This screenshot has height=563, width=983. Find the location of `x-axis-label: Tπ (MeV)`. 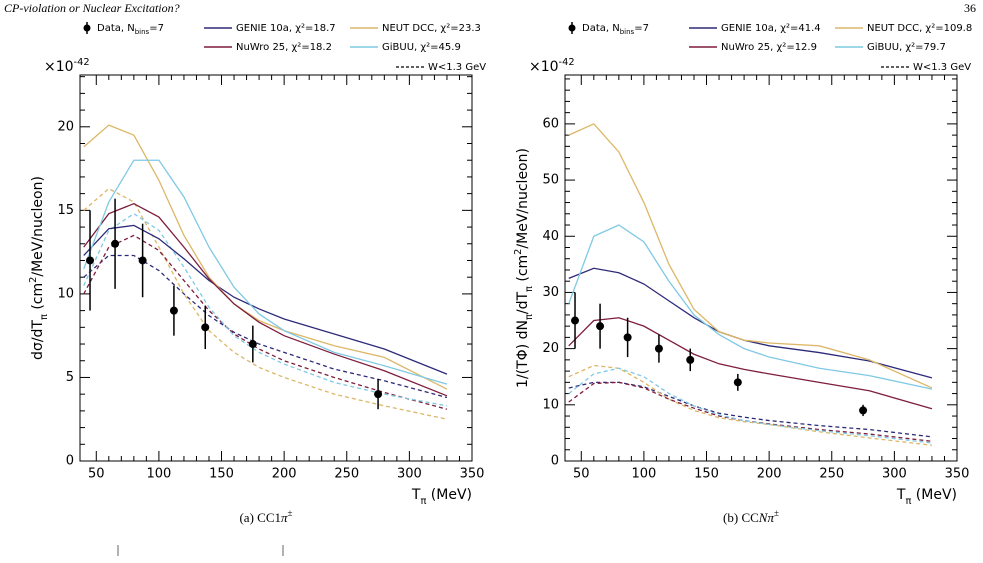

x-axis-label: Tπ (MeV) is located at coordinates (926, 497).